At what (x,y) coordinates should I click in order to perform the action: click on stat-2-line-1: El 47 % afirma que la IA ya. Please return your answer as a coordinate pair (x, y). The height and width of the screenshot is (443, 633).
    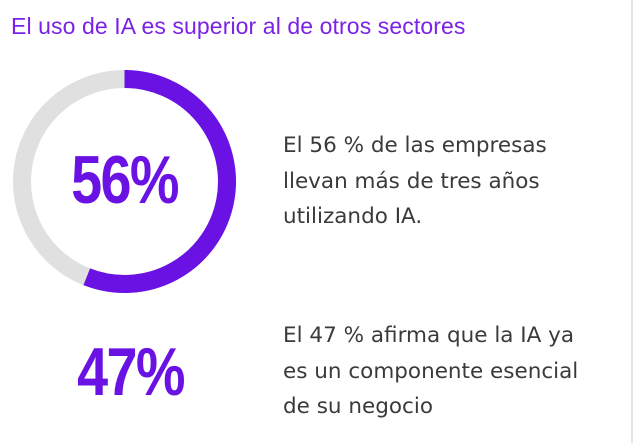
    Looking at the image, I should click on (429, 335).